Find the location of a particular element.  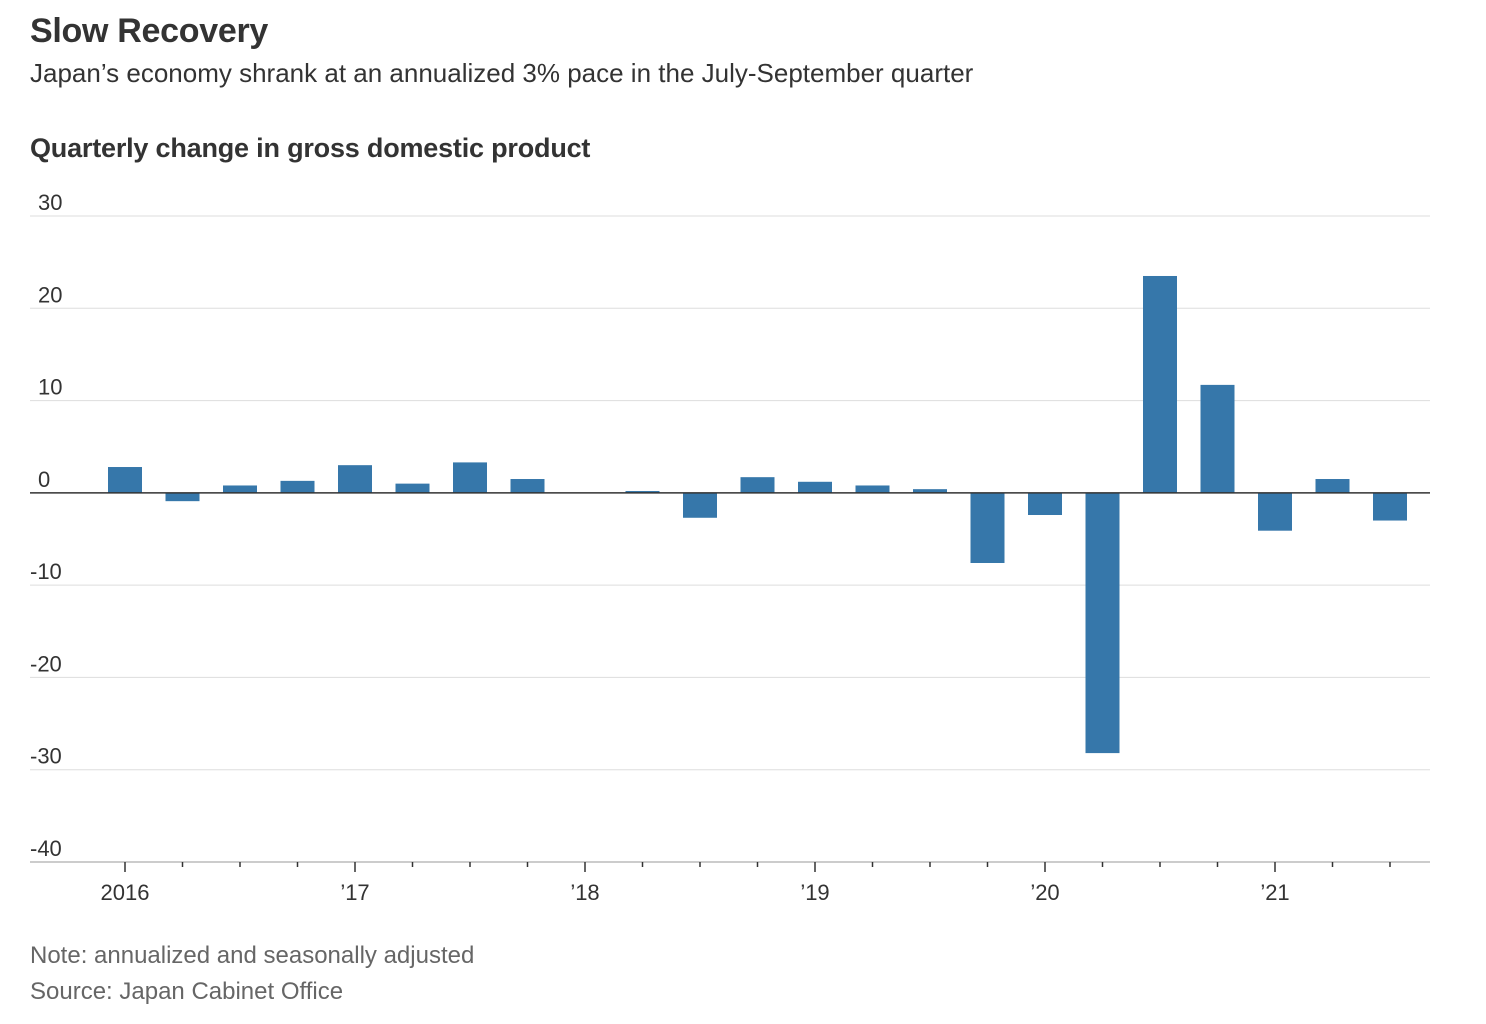

y-tick-label: 0 is located at coordinates (44, 479).